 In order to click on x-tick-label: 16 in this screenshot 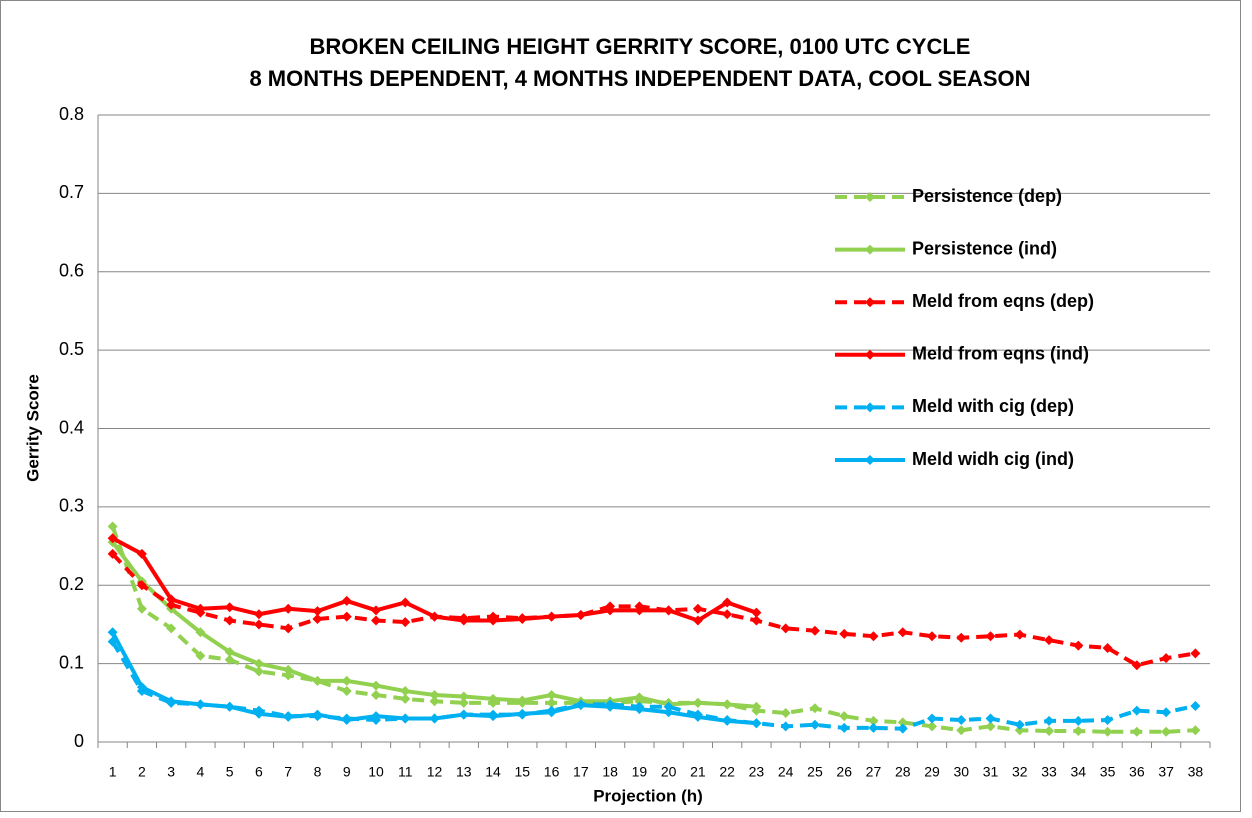, I will do `click(552, 772)`.